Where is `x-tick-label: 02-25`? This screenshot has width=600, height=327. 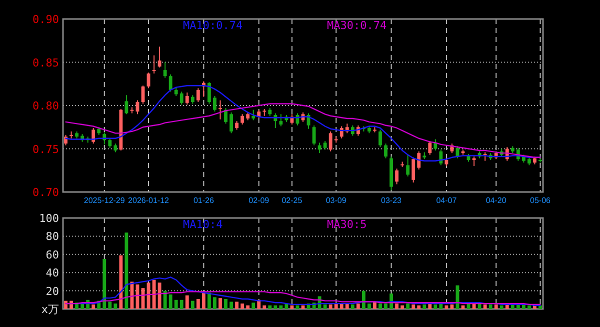
x-tick-label: 02-25 is located at coordinates (292, 200).